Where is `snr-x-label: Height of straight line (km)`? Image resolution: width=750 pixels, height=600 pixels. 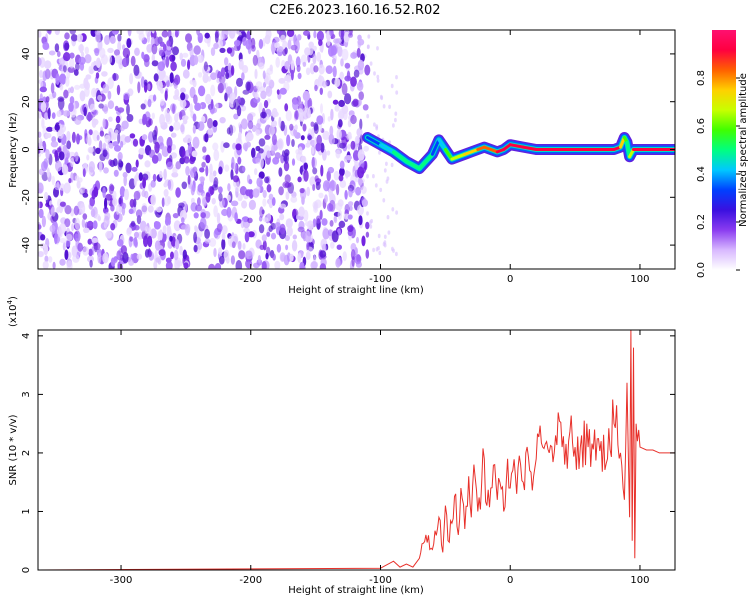 snr-x-label: Height of straight line (km) is located at coordinates (356, 590).